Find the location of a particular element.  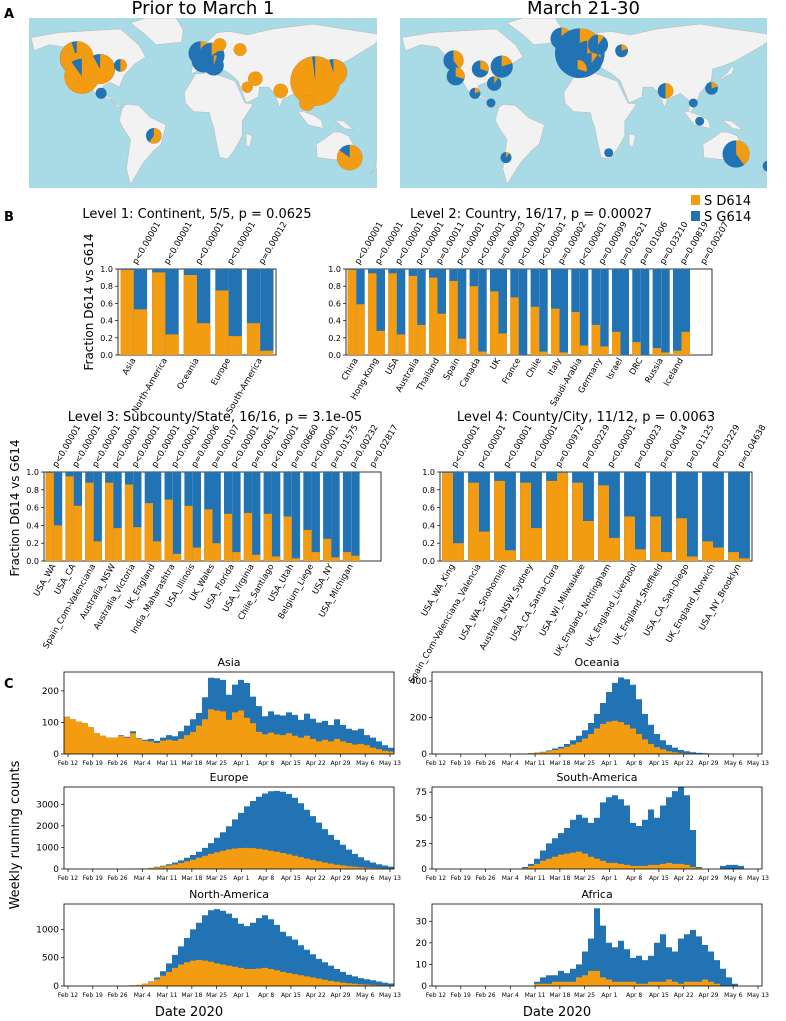

x-axis-label: Date 2020 is located at coordinates (557, 1012).